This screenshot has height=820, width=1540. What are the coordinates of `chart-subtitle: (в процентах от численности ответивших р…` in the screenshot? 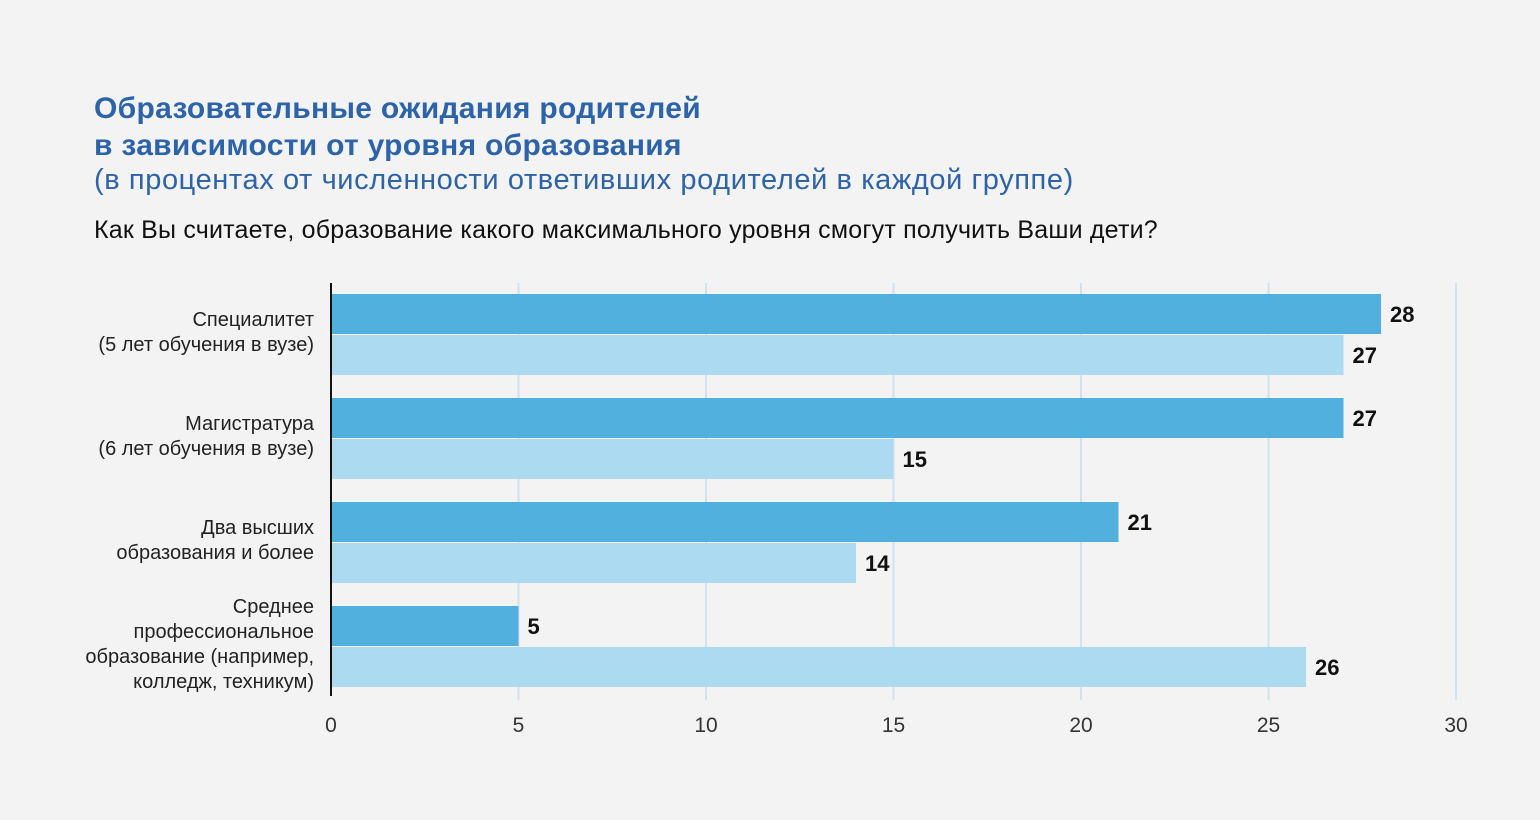 It's located at (584, 180).